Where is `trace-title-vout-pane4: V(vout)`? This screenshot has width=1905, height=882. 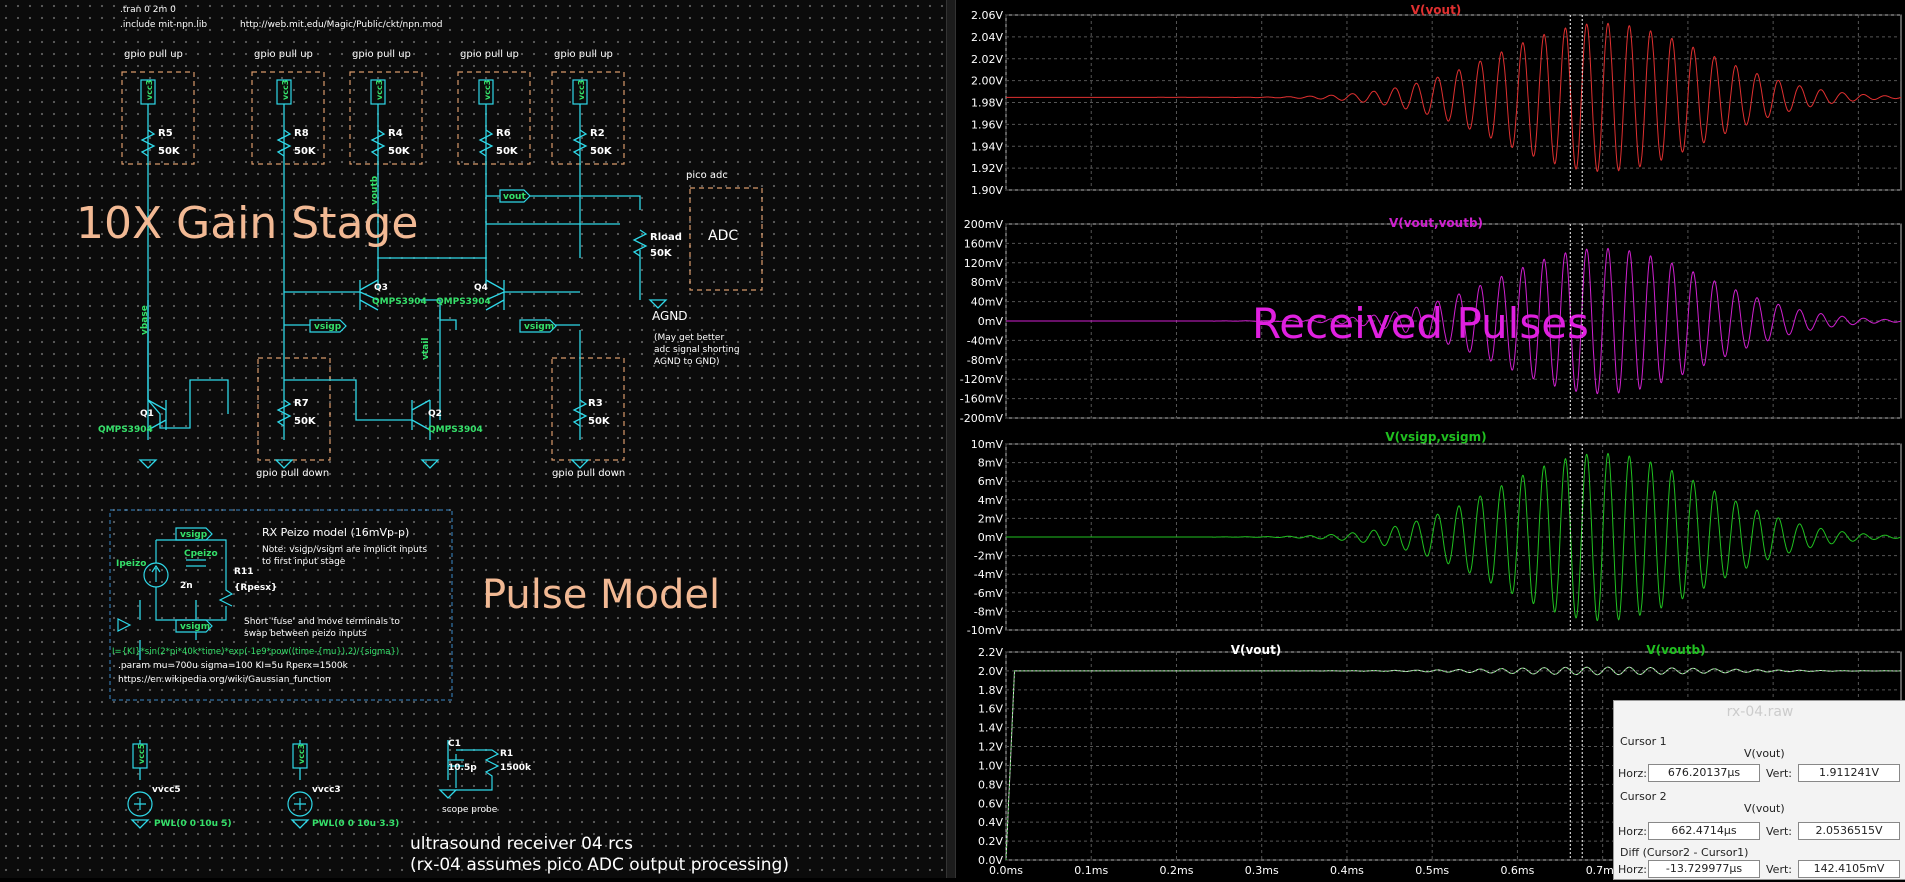
trace-title-vout-pane4: V(vout) is located at coordinates (1256, 650).